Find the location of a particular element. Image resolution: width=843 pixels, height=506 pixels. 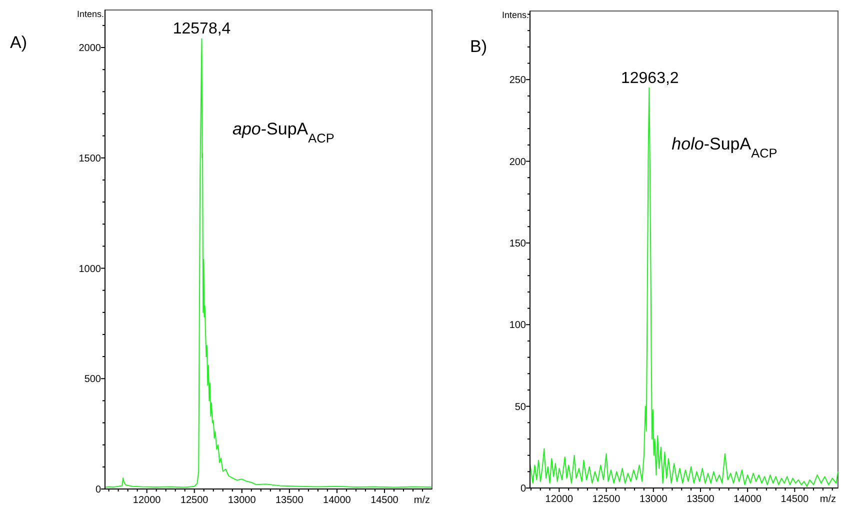

text: A) is located at coordinates (18, 42).